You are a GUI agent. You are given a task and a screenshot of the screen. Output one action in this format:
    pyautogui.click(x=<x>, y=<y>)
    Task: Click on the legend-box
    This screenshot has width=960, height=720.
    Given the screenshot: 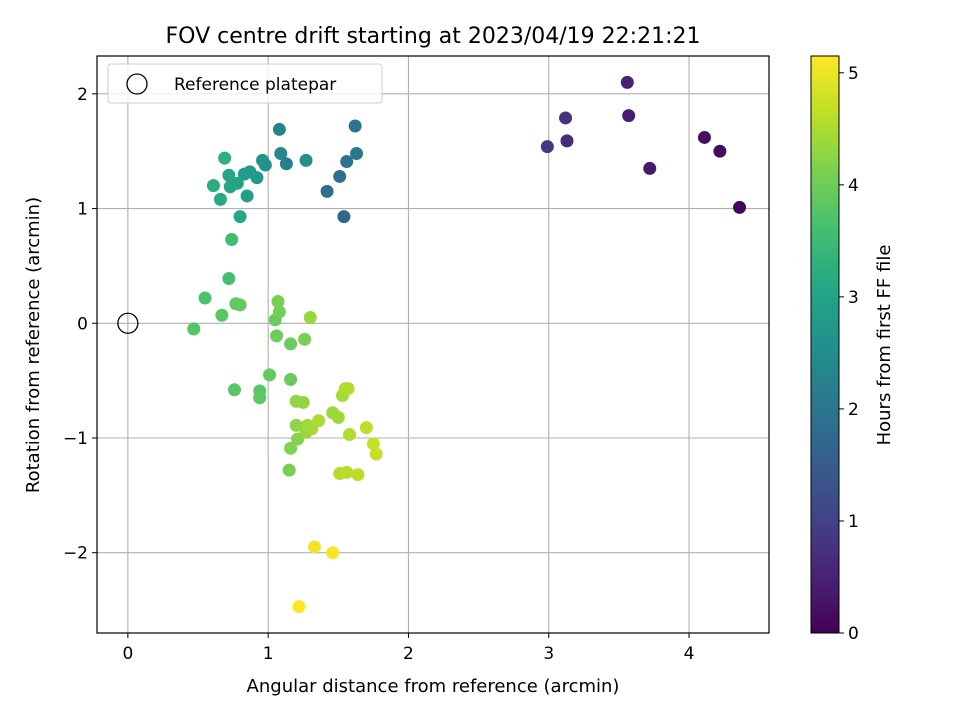 What is the action you would take?
    pyautogui.click(x=245, y=83)
    